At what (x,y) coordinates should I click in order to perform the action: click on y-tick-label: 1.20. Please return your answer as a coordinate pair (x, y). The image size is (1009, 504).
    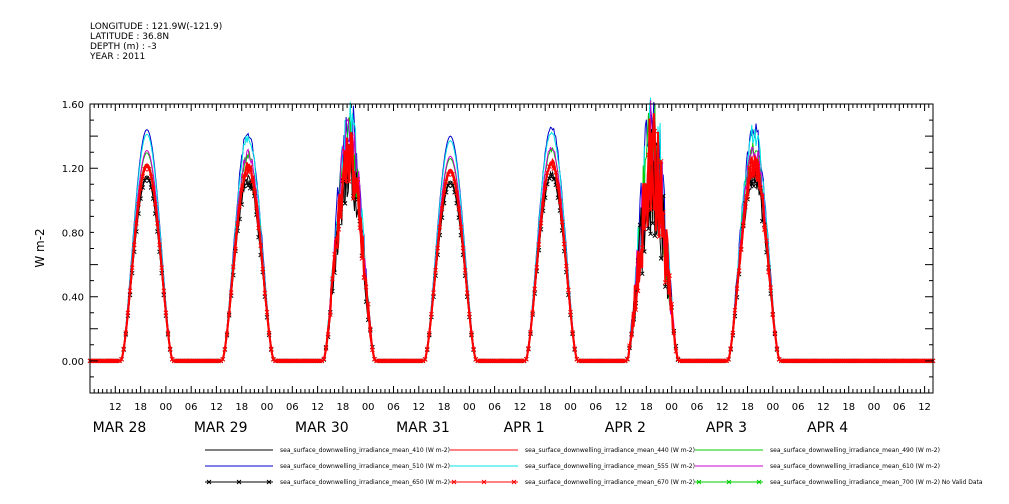
    Looking at the image, I should click on (73, 169).